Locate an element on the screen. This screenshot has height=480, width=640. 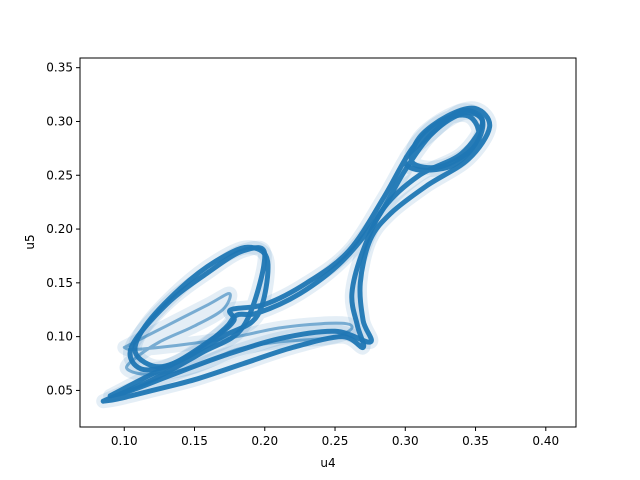
x-axis-ticks: 0.10 0.15 0.20 0.25 0.30 0.35 0.40 is located at coordinates (335, 437).